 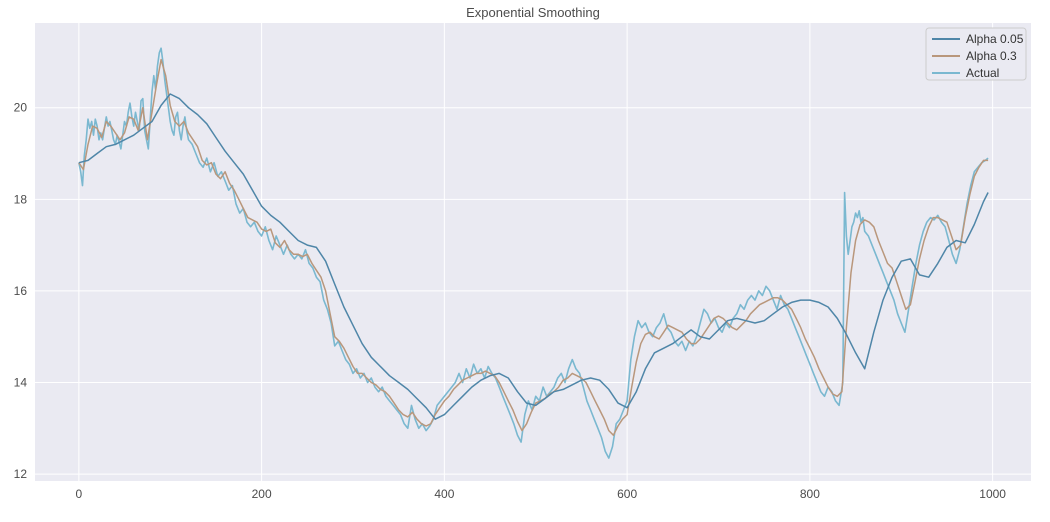 I want to click on legend: Alpha 0.05 Alpha 0.3 Actual, so click(x=976, y=54).